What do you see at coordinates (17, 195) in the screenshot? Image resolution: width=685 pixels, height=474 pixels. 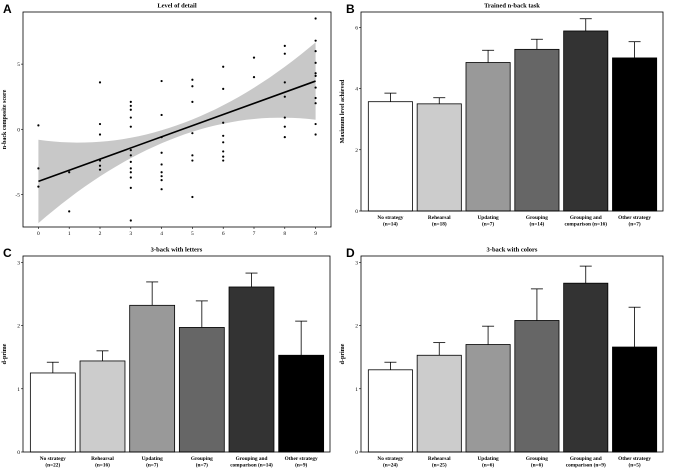 I see `y-tick-label: -5` at bounding box center [17, 195].